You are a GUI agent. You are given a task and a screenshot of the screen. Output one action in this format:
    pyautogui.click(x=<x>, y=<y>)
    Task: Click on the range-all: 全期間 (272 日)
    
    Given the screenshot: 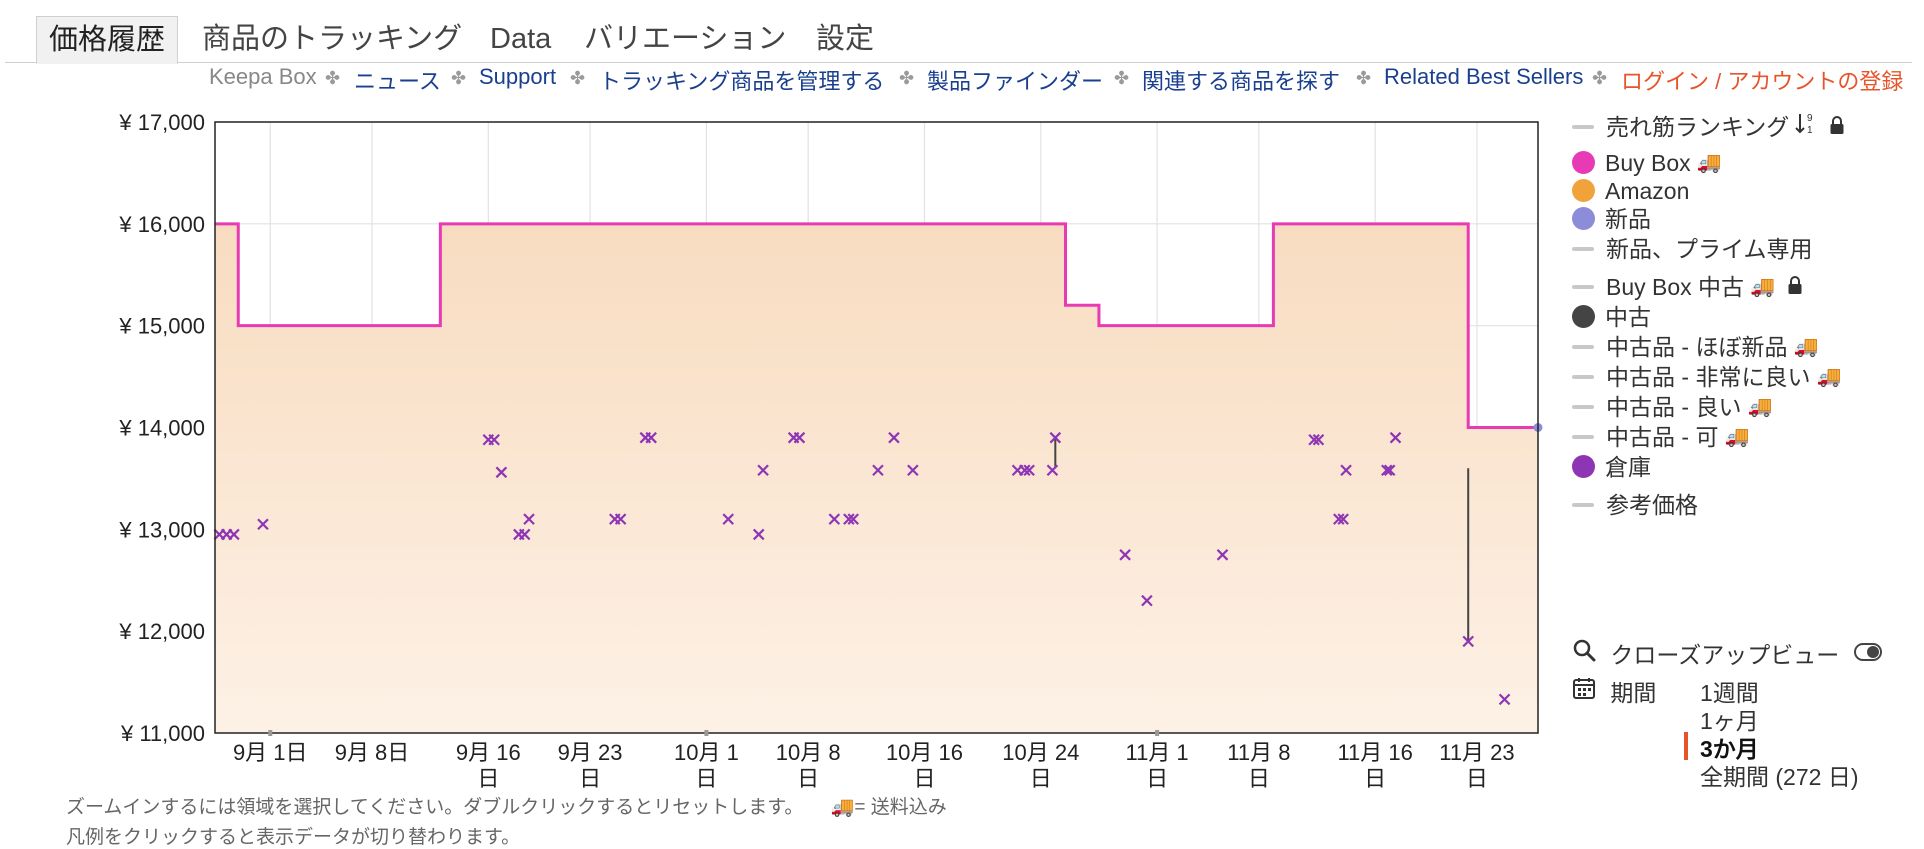 What is the action you would take?
    pyautogui.click(x=1779, y=777)
    